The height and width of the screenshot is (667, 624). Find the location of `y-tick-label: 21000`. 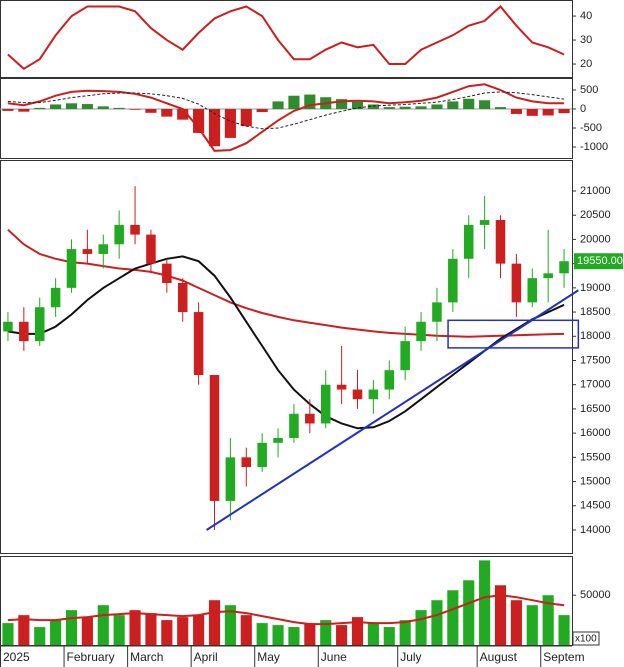

y-tick-label: 21000 is located at coordinates (595, 191).